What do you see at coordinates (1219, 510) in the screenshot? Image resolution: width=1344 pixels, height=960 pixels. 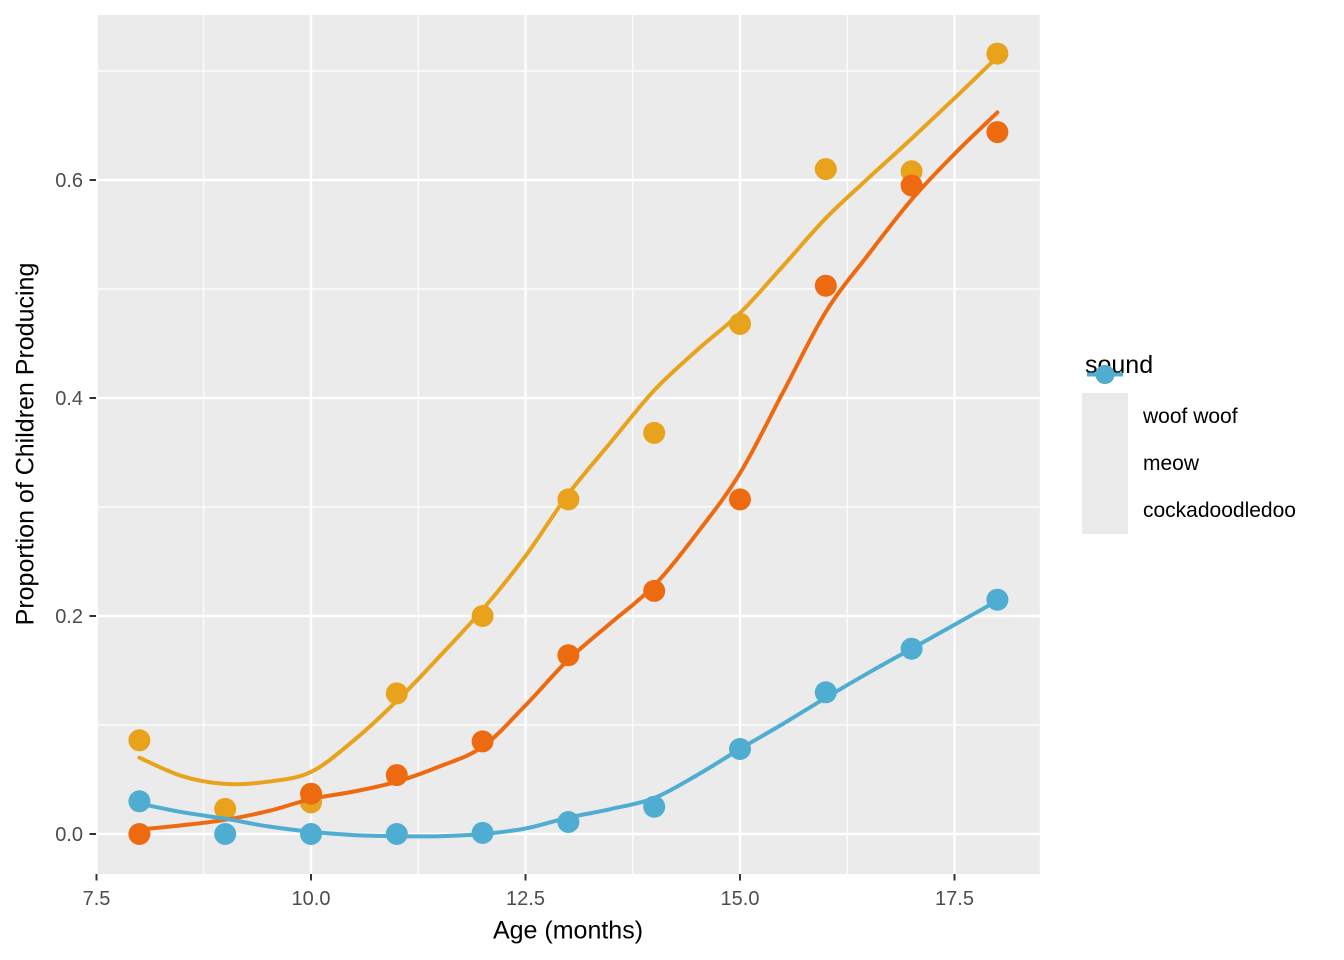 I see `legend-entry-label: cockadoodledoo` at bounding box center [1219, 510].